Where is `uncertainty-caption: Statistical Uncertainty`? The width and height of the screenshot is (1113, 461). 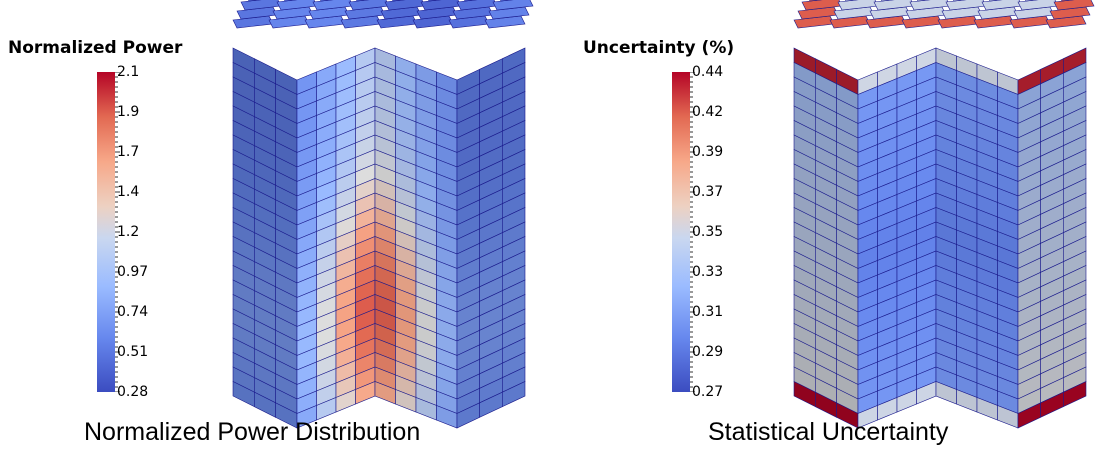 uncertainty-caption: Statistical Uncertainty is located at coordinates (828, 432).